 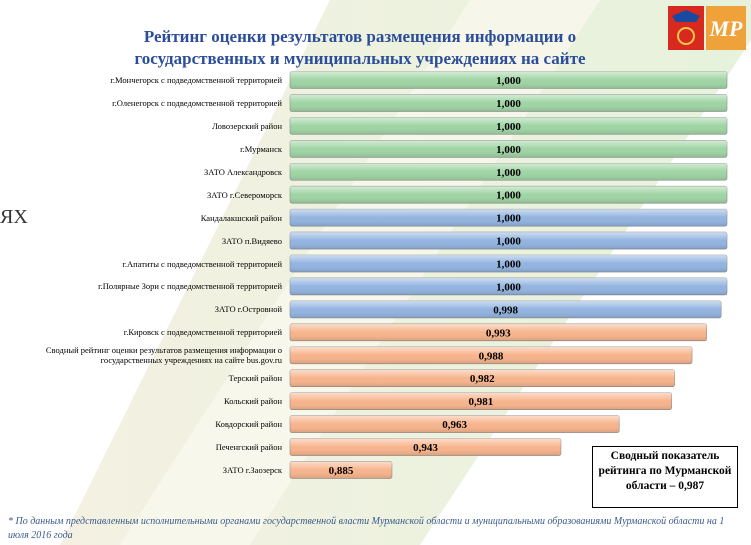 I want to click on value-label: 0,943, so click(x=425, y=448).